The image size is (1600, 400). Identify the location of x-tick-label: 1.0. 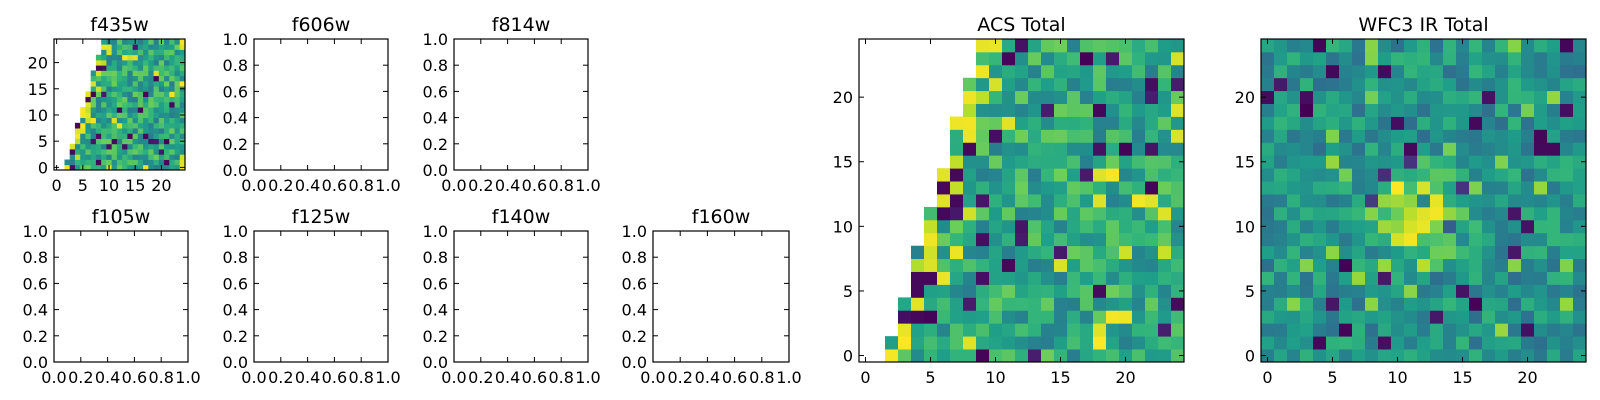
(387, 377).